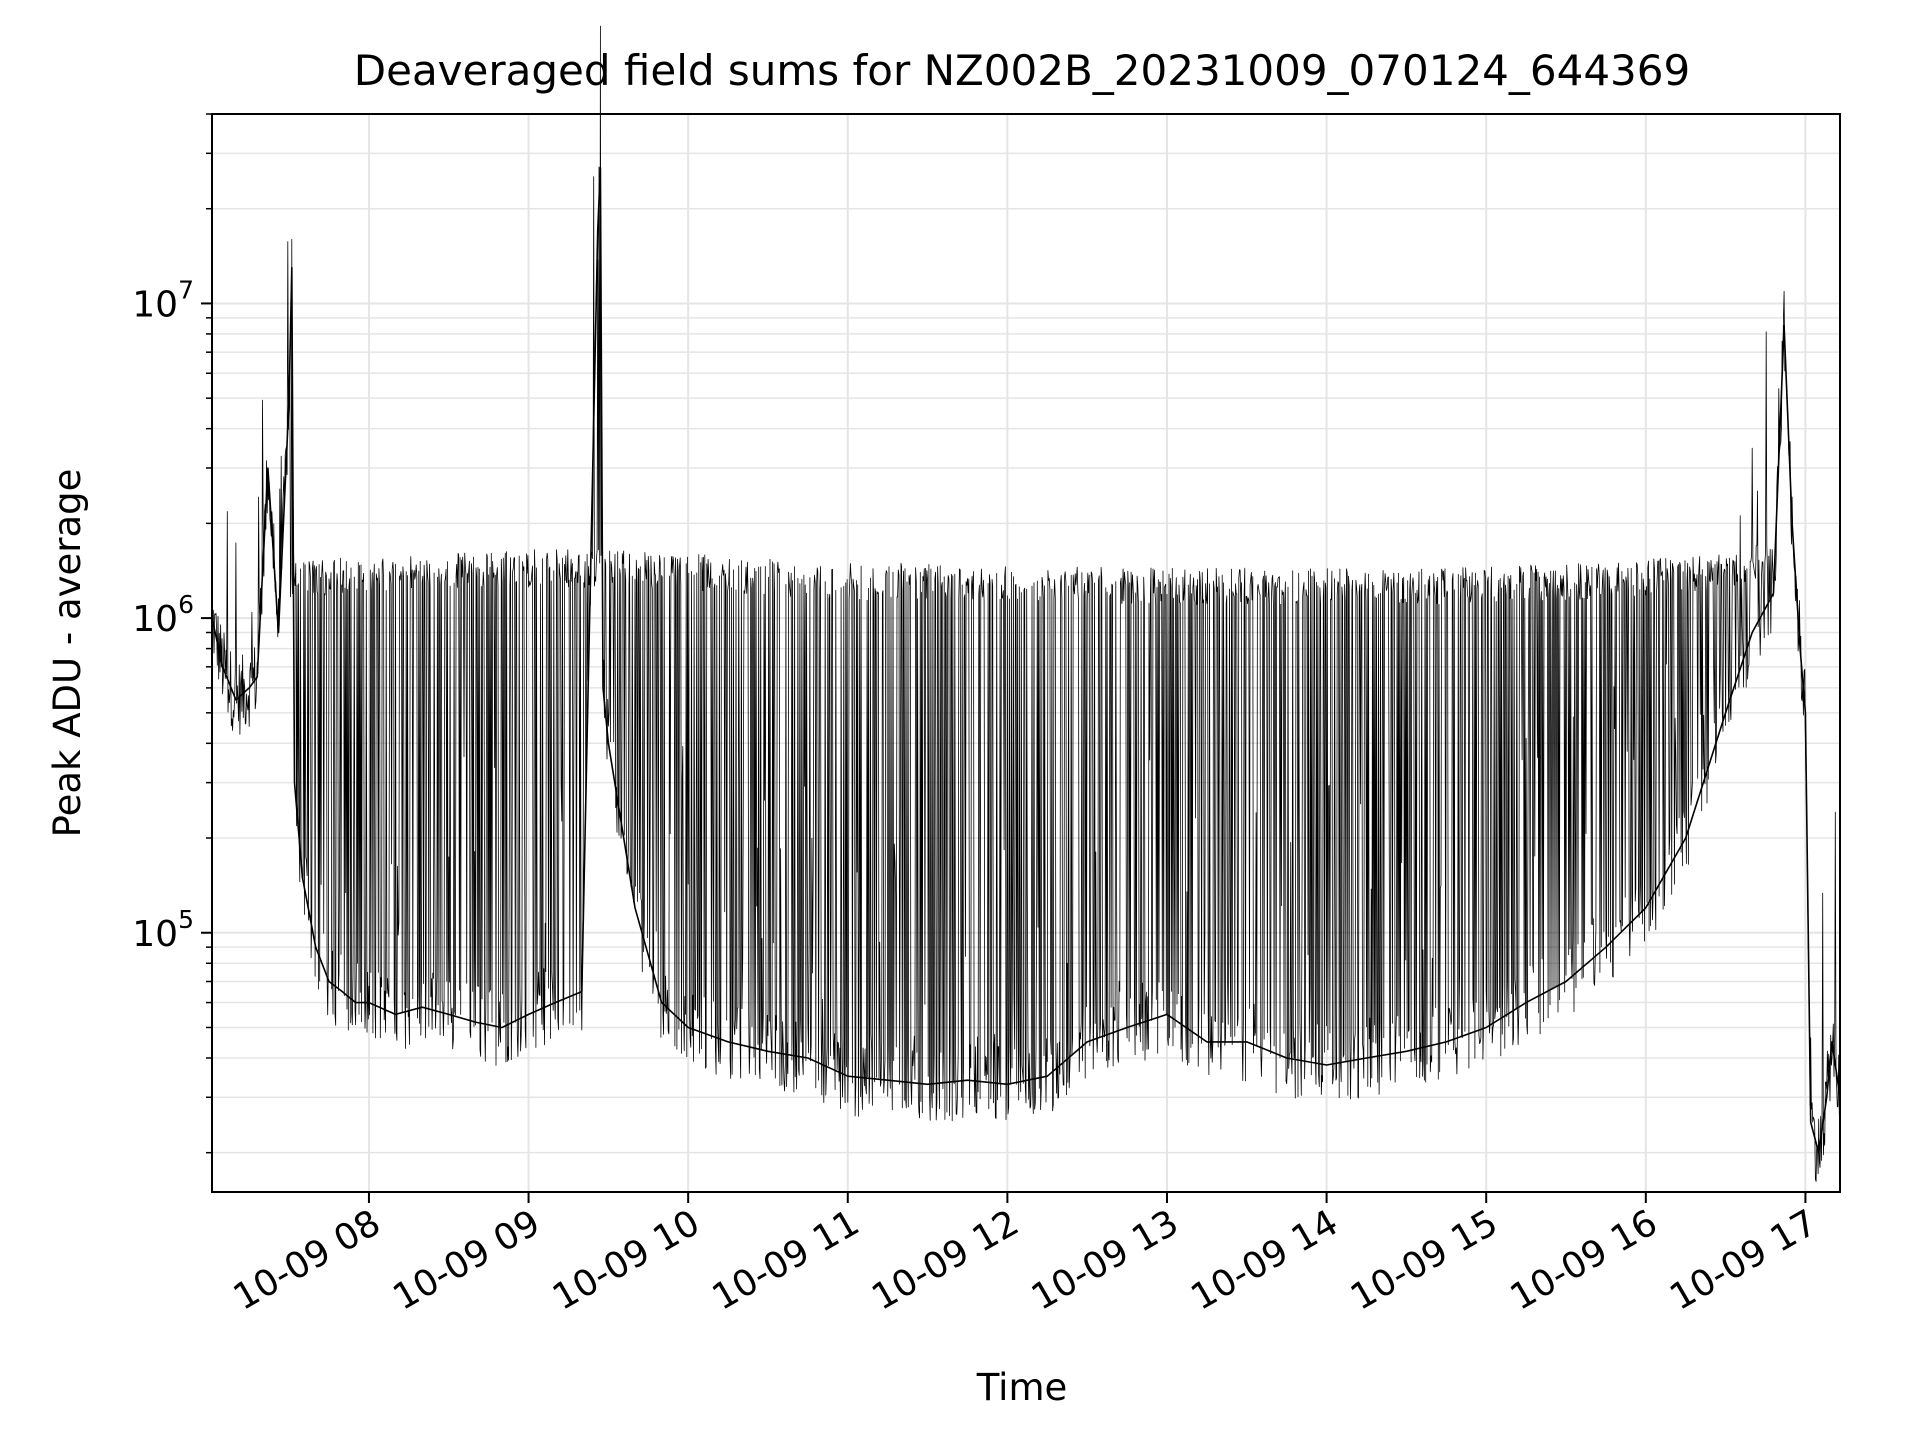  What do you see at coordinates (186, 604) in the screenshot?
I see `y-tick-label-exponent: 6` at bounding box center [186, 604].